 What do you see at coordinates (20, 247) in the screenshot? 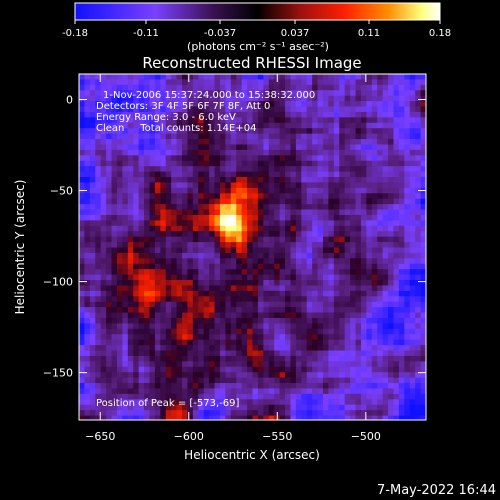
I see `y-axis-title: Heliocentric Y (arcsec)` at bounding box center [20, 247].